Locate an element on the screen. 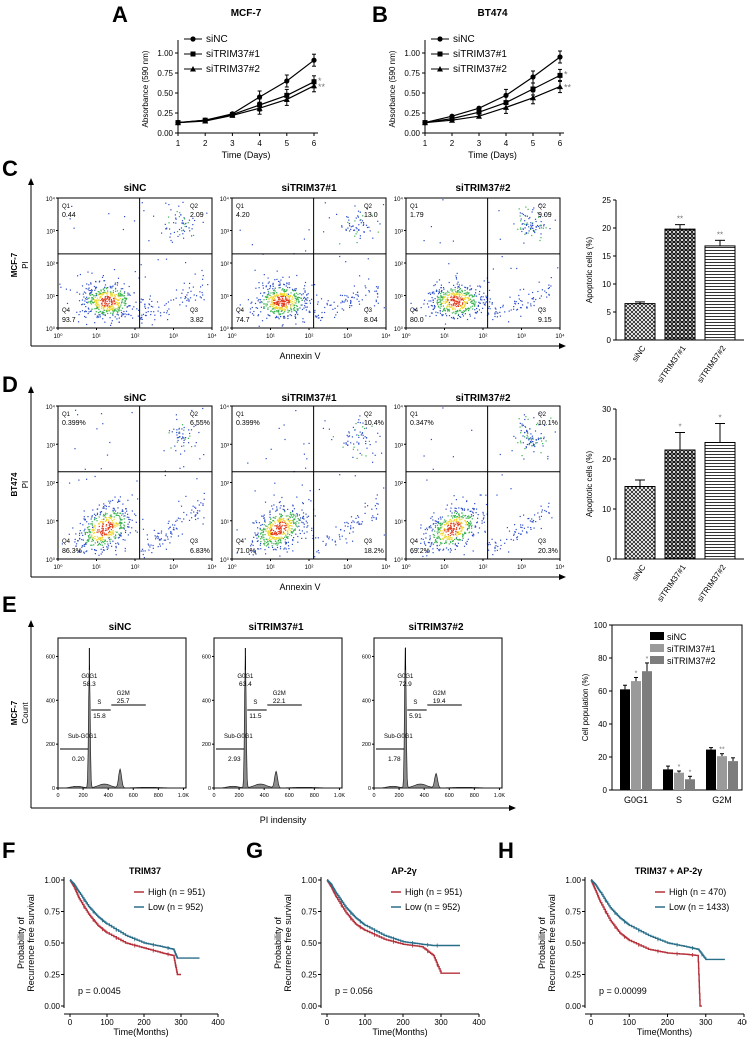 Image resolution: width=747 pixels, height=1050 pixels. quad-value-q1: 0.399% is located at coordinates (74, 423).